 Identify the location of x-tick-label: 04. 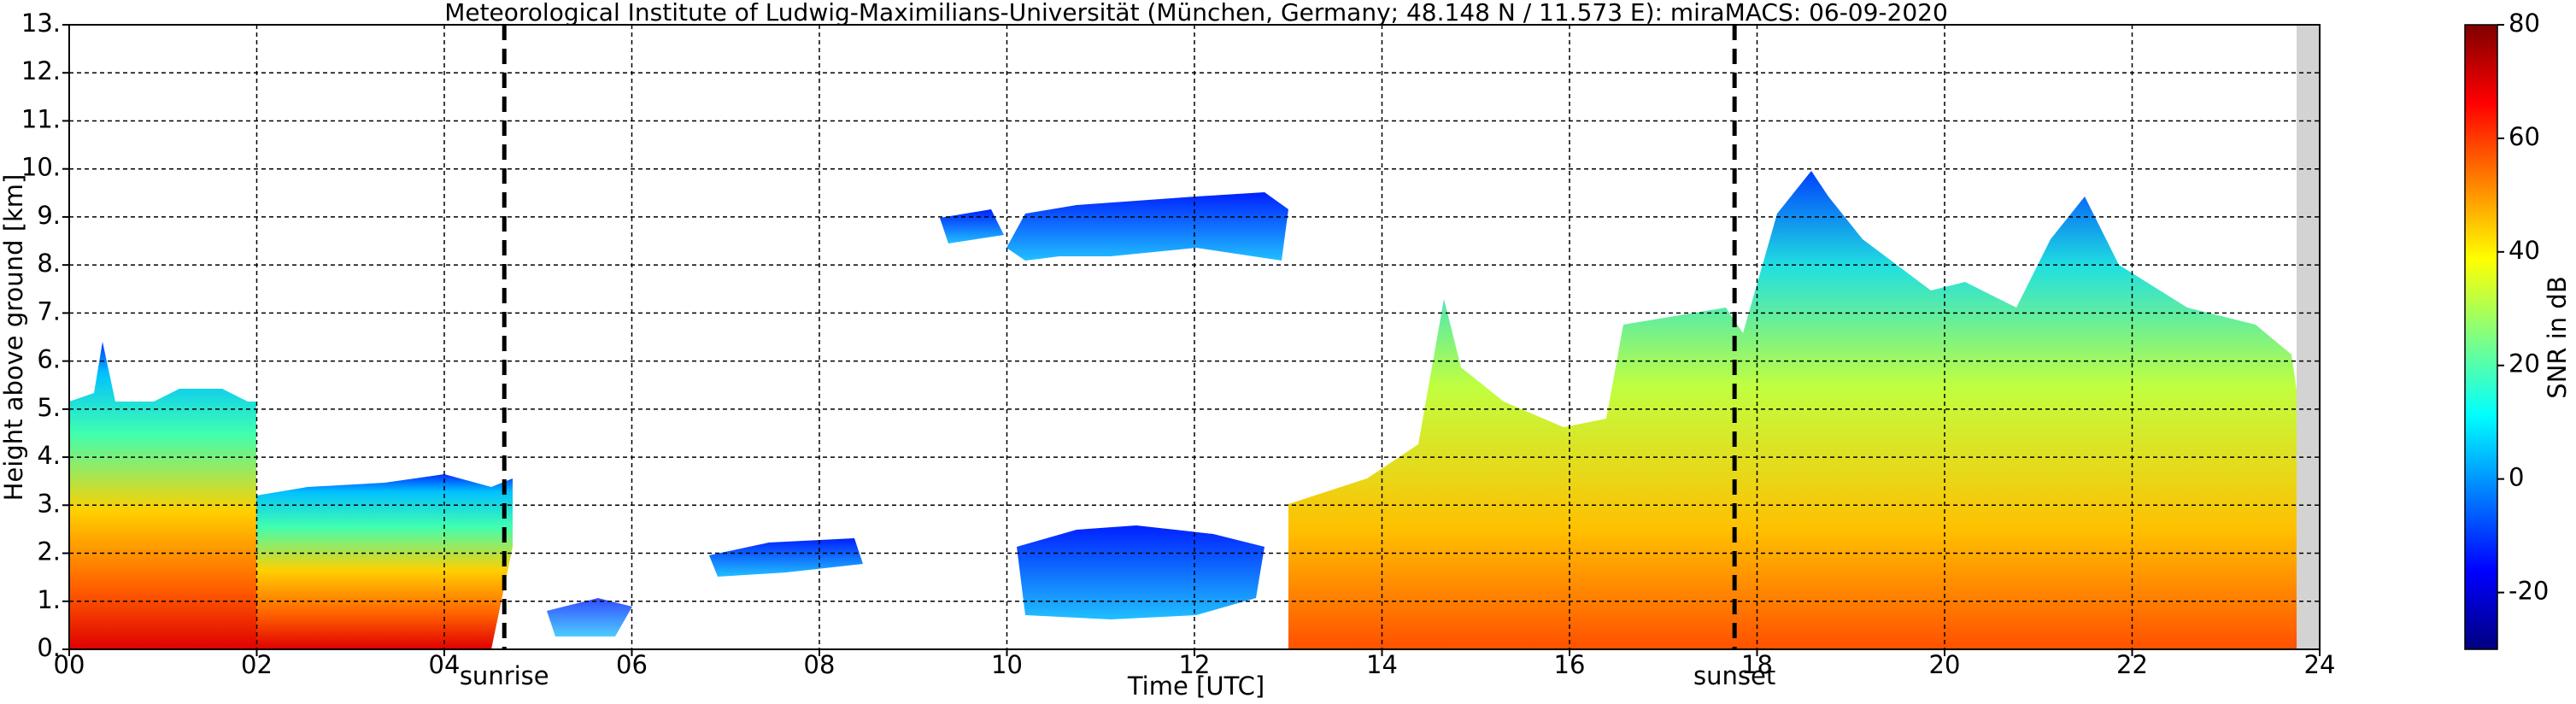
(445, 664).